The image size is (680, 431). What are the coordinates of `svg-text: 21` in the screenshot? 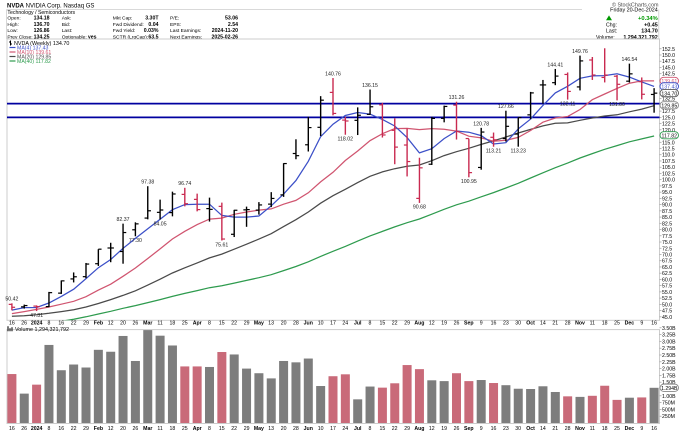 It's located at (555, 323).